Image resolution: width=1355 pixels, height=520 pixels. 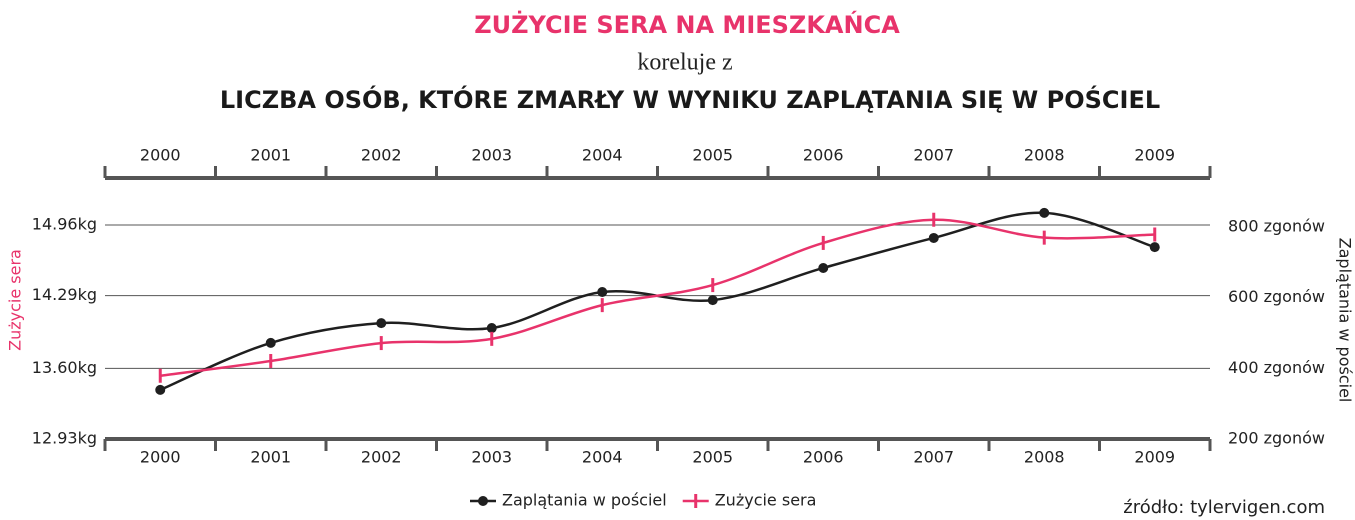 I want to click on y2-tick-label: 800 zgonów, so click(x=1276, y=225).